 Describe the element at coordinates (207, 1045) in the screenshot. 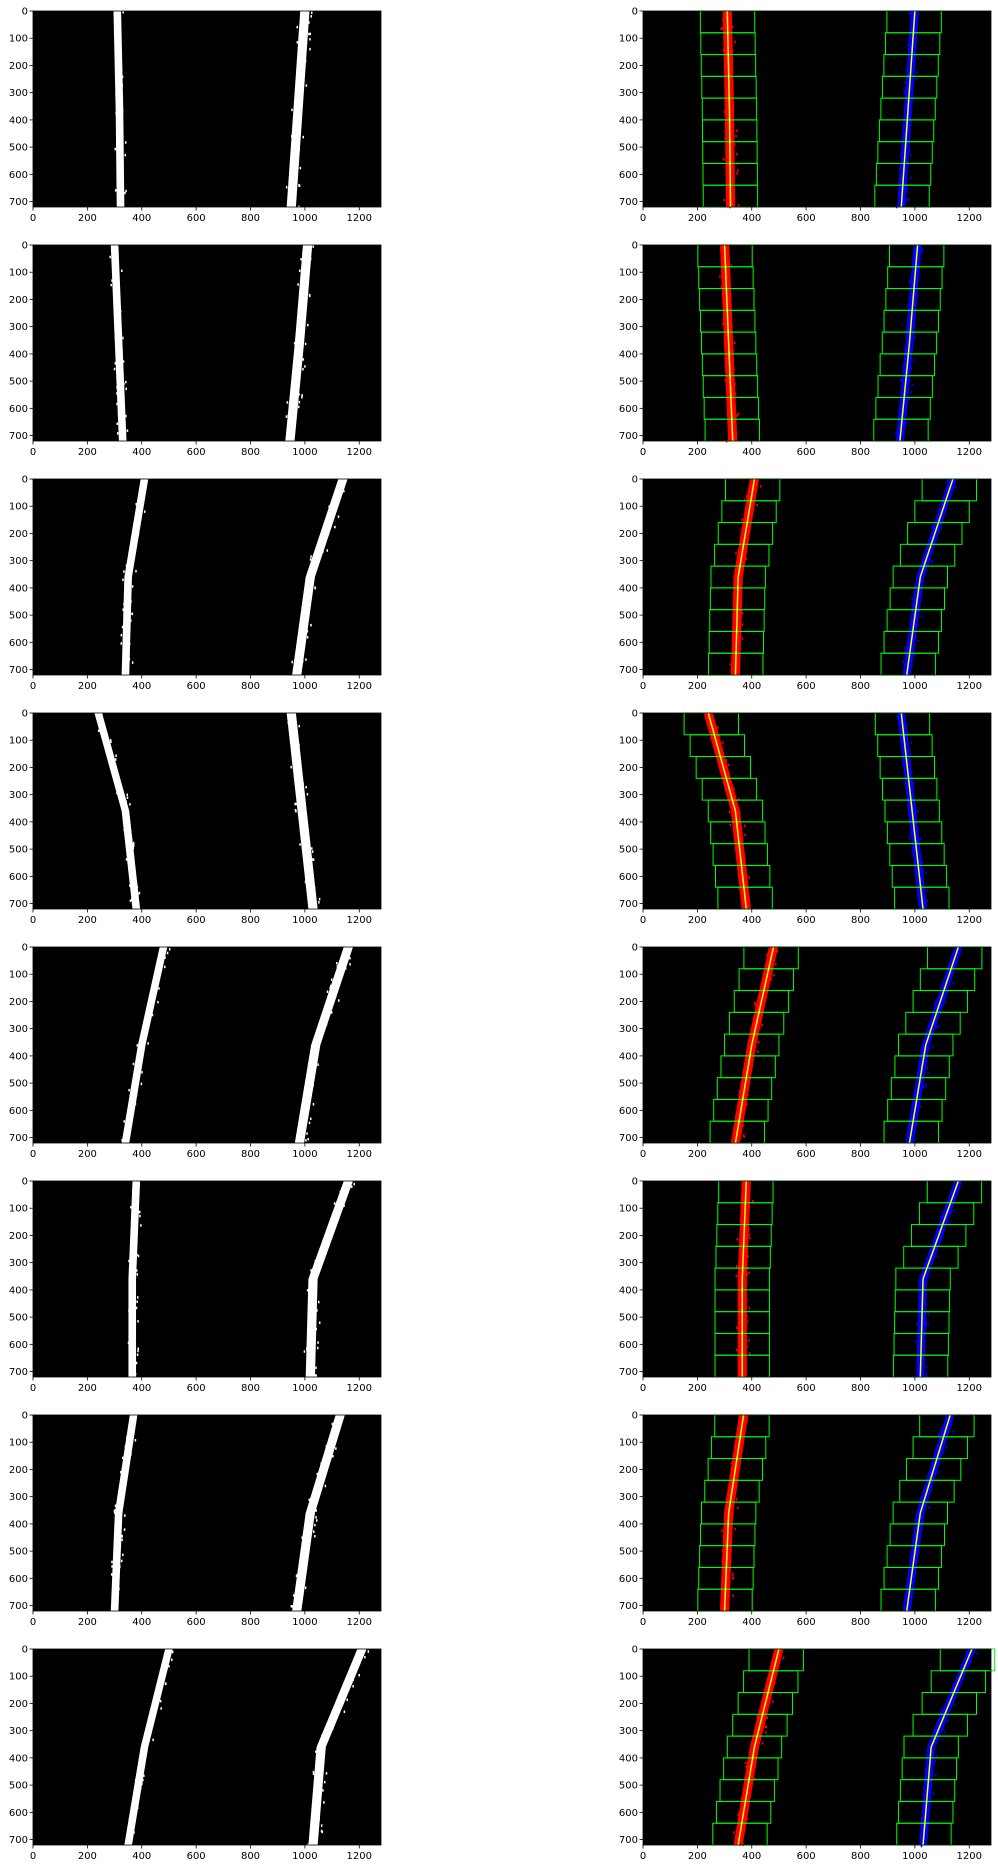

I see `image-background` at that location.